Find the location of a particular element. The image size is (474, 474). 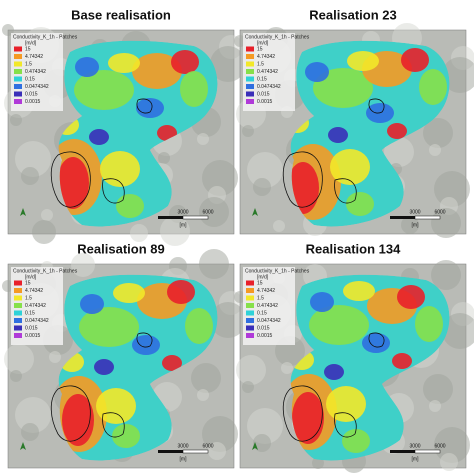

panel-title: Realisation 23 is located at coordinates (352, 14).